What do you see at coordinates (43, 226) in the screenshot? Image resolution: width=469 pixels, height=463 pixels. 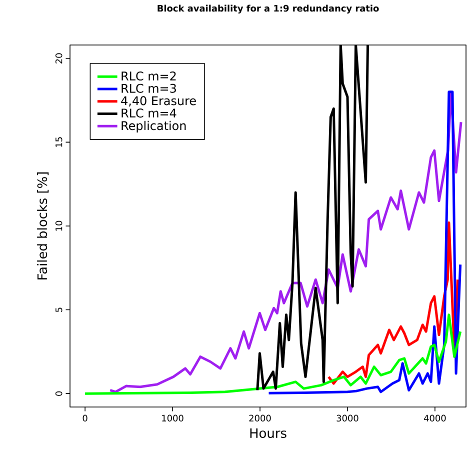 I see `y-axis-title: Failed blocks [%]` at bounding box center [43, 226].